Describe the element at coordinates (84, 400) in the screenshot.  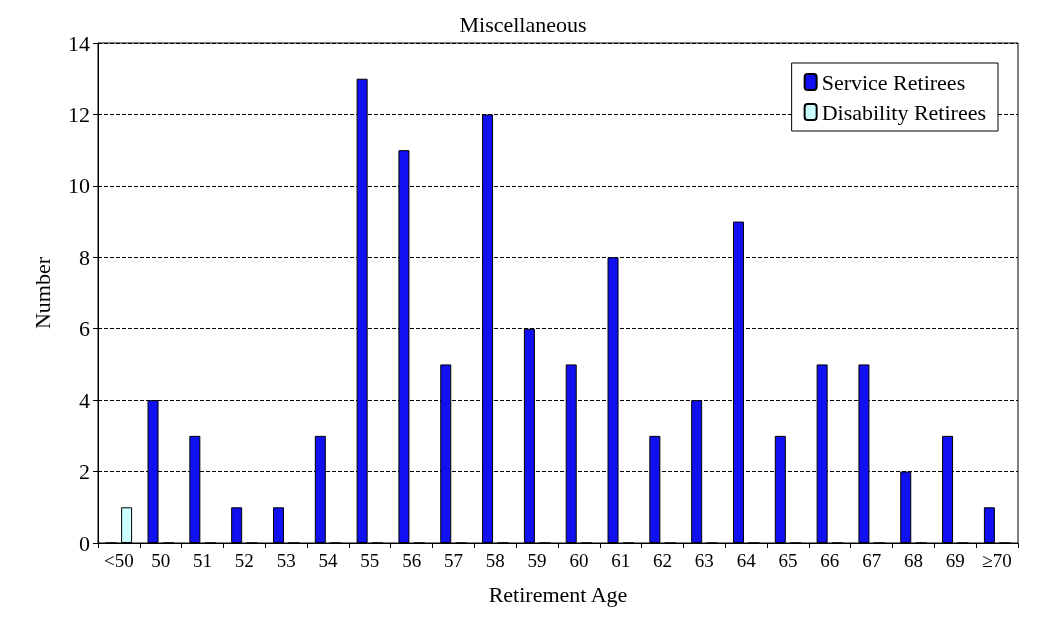
I see `y-tick-label: 4` at that location.